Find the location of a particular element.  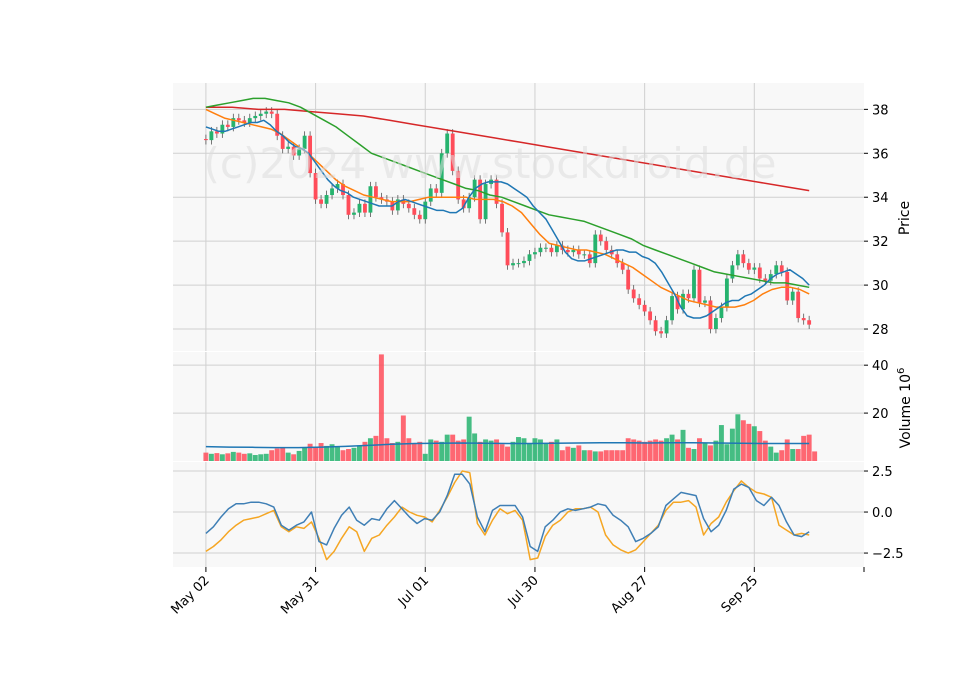

price-ytick-label: 34 is located at coordinates (880, 198).